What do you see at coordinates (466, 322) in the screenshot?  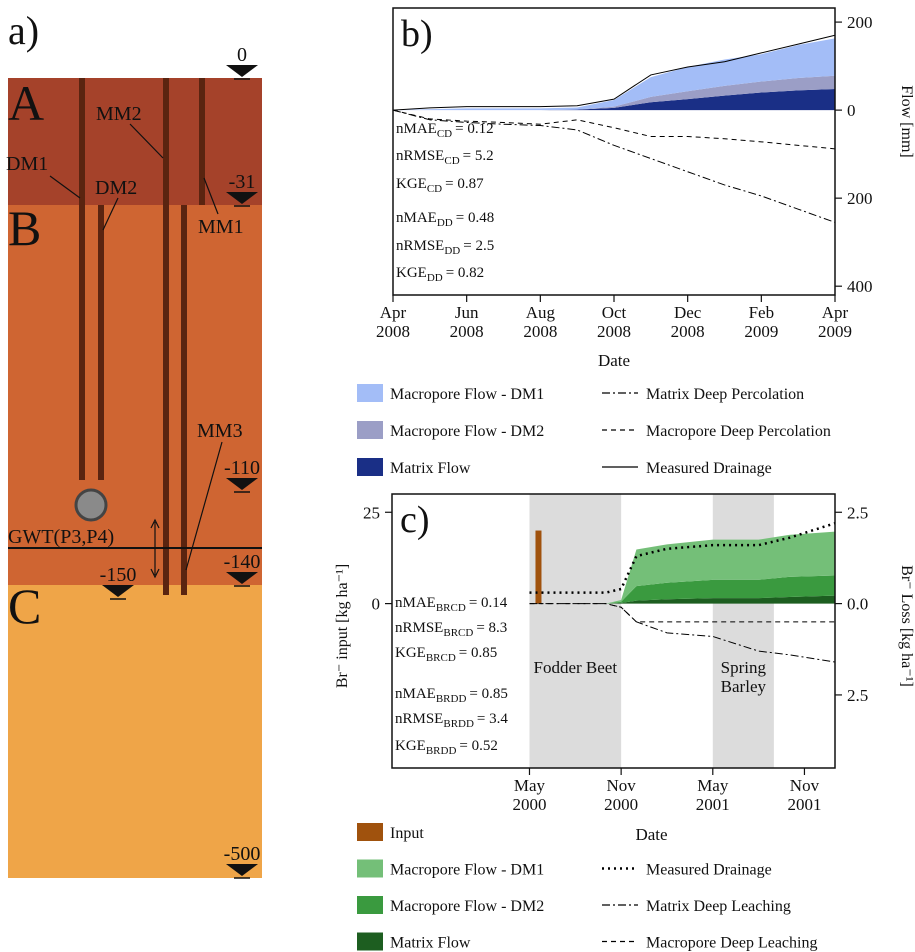 I see `x-tick-label: Jun 2008` at bounding box center [466, 322].